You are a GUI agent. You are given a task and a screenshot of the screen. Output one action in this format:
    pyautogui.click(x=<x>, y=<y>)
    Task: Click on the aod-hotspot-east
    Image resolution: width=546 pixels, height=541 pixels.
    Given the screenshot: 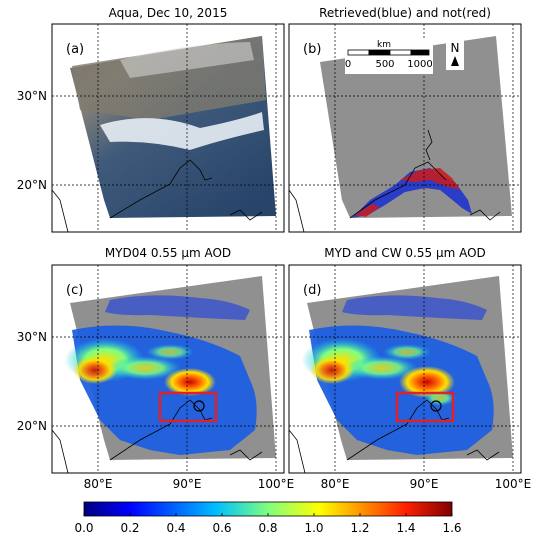 What is the action you would take?
    pyautogui.click(x=190, y=382)
    